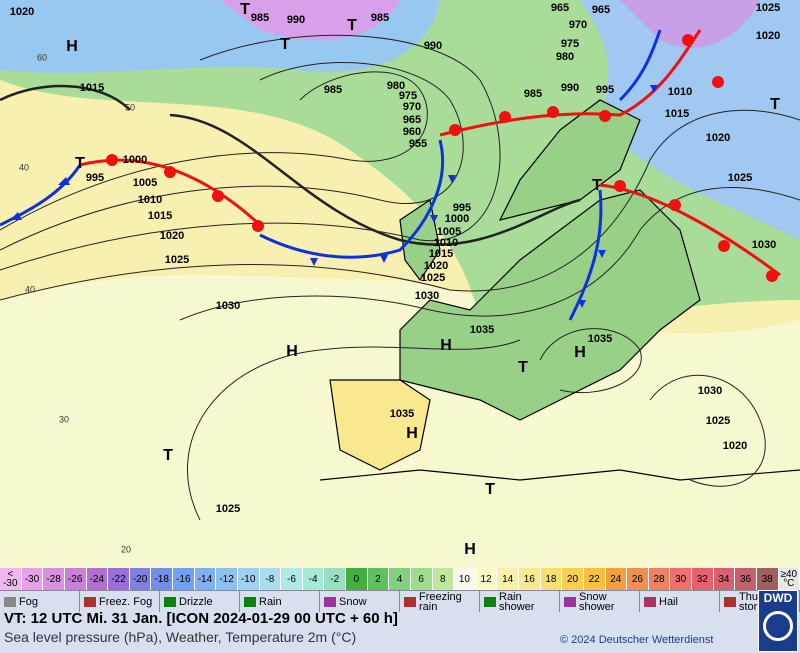 The height and width of the screenshot is (653, 800). Describe the element at coordinates (162, 579) in the screenshot. I see `scale-step: -18` at that location.